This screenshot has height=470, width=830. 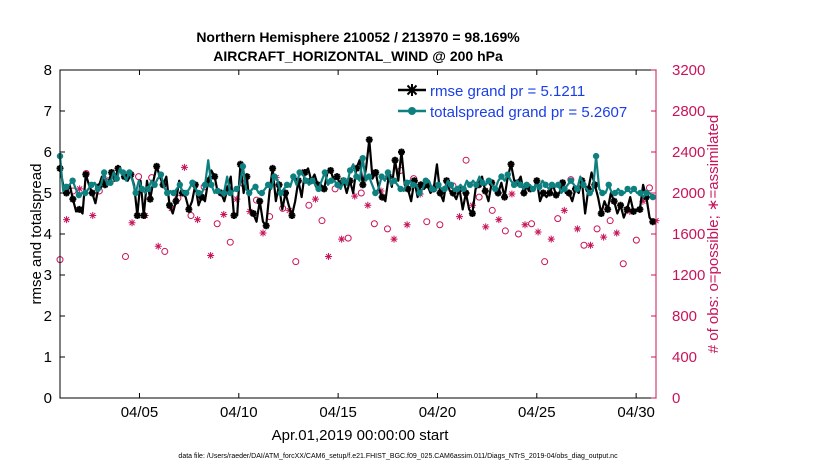 I want to click on y2-tick-label: 0, so click(x=676, y=398).